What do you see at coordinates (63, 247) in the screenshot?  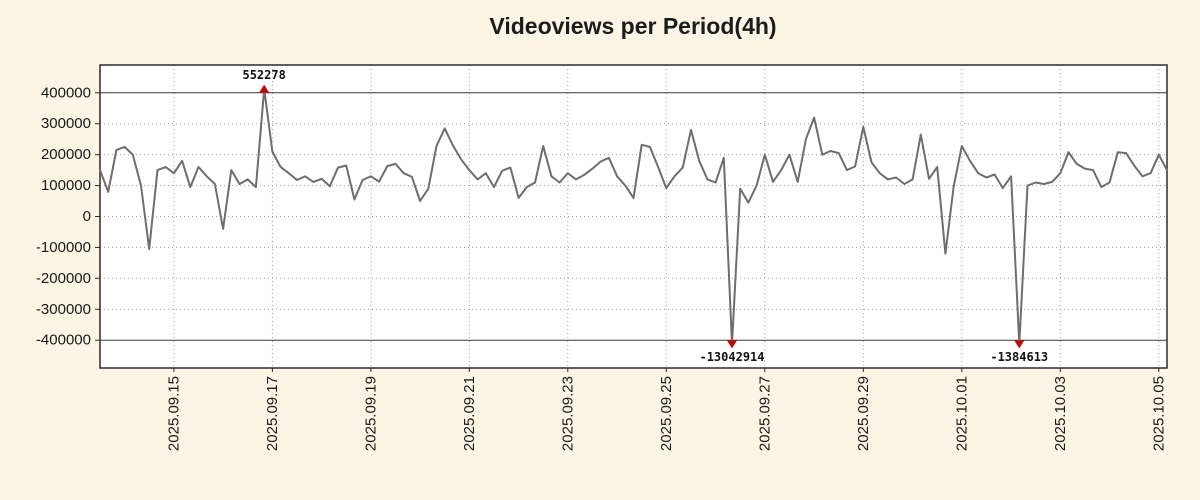 I see `y-tick-label: -100000` at bounding box center [63, 247].